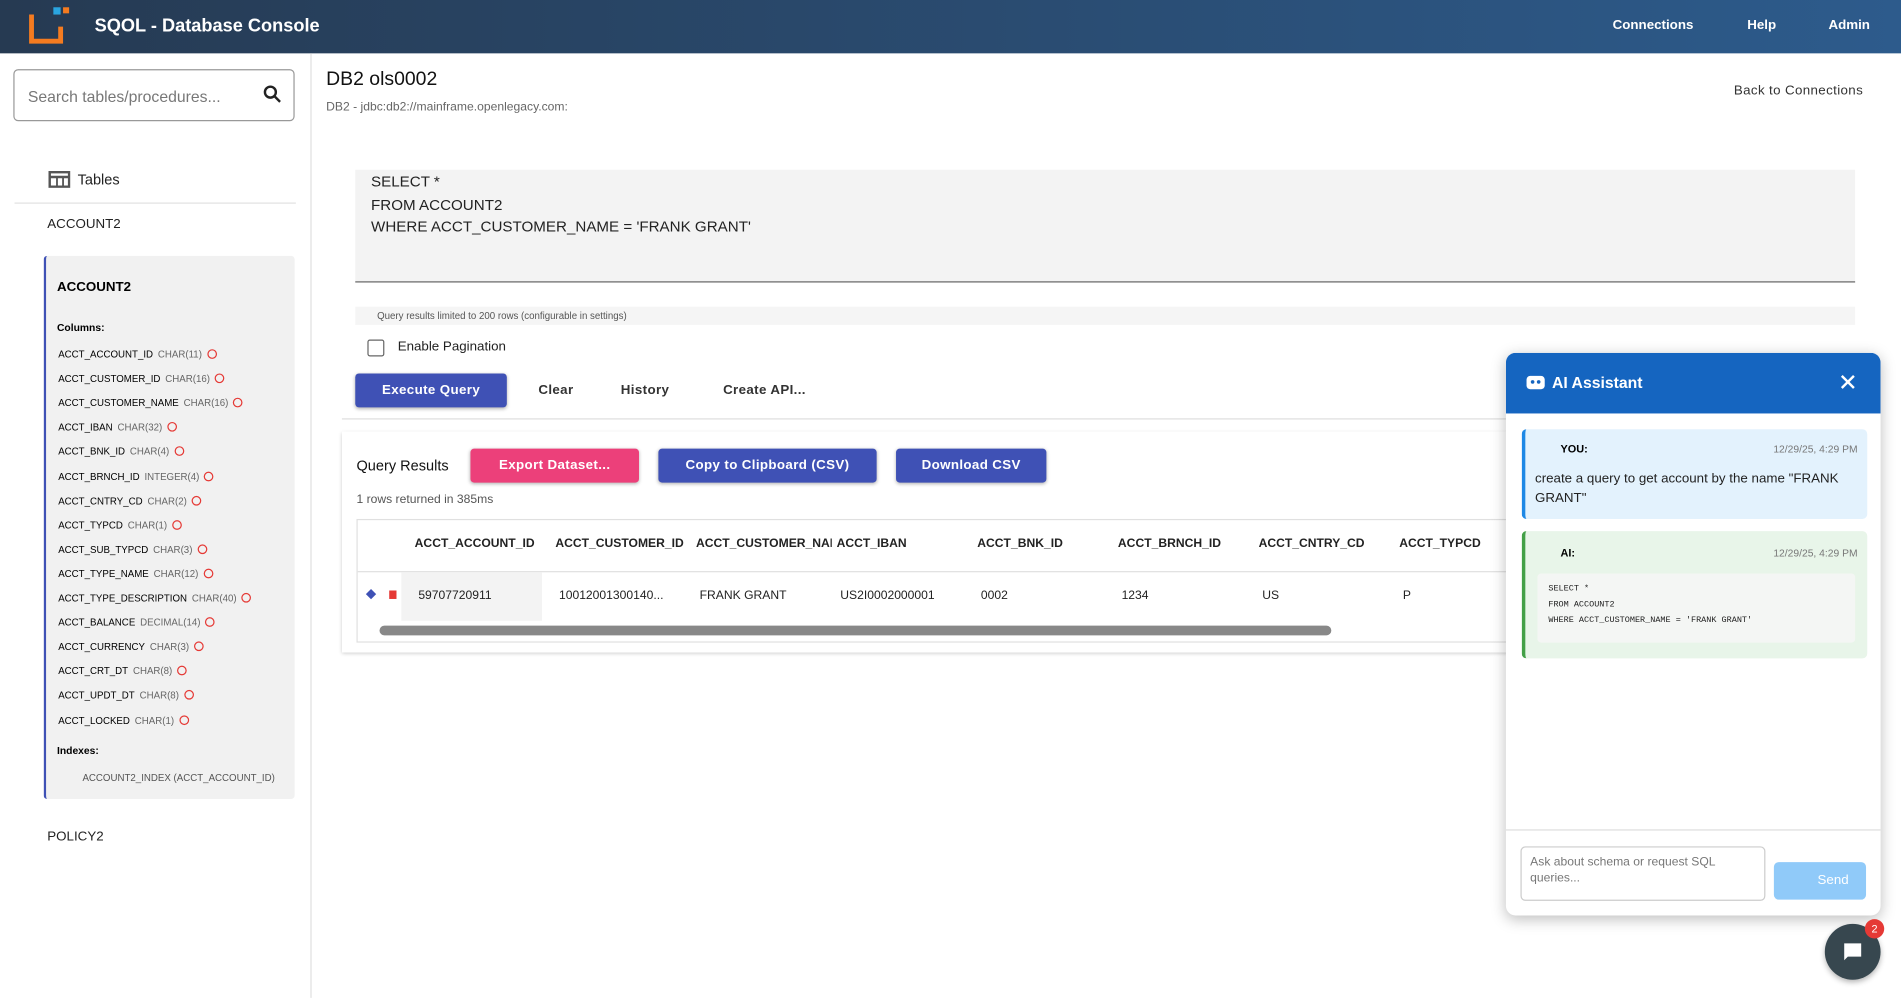  What do you see at coordinates (1569, 589) in the screenshot?
I see `code-line: SELECT *` at bounding box center [1569, 589].